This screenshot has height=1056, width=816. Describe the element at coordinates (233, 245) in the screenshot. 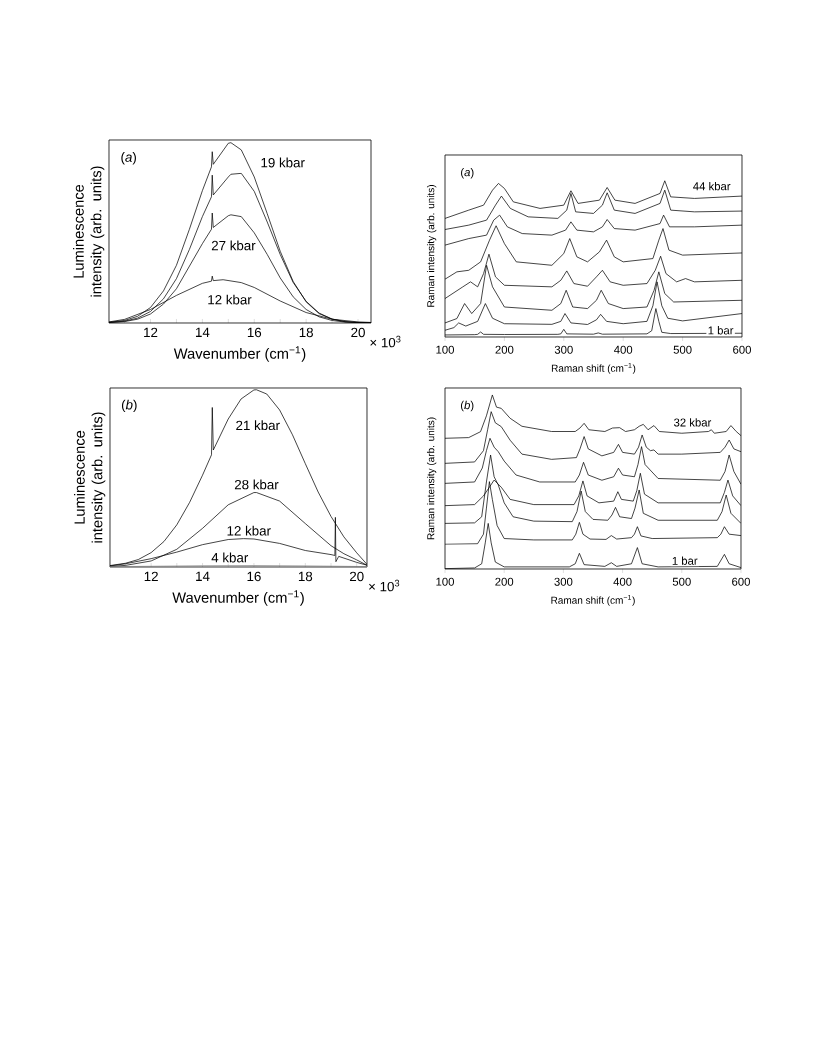

I see `series-label: 27 kbar` at that location.